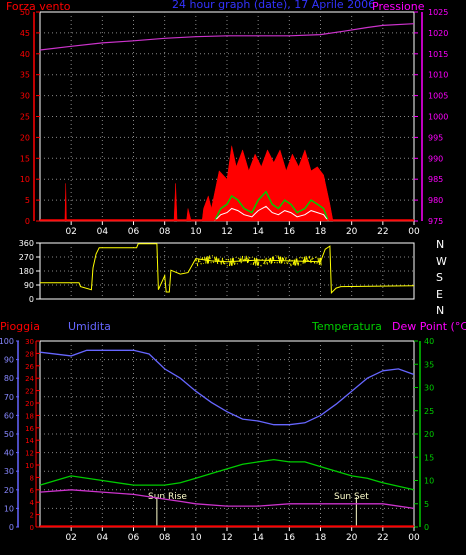 The width and height of the screenshot is (466, 555). I want to click on wind-ytick-label: 50, so click(25, 12).